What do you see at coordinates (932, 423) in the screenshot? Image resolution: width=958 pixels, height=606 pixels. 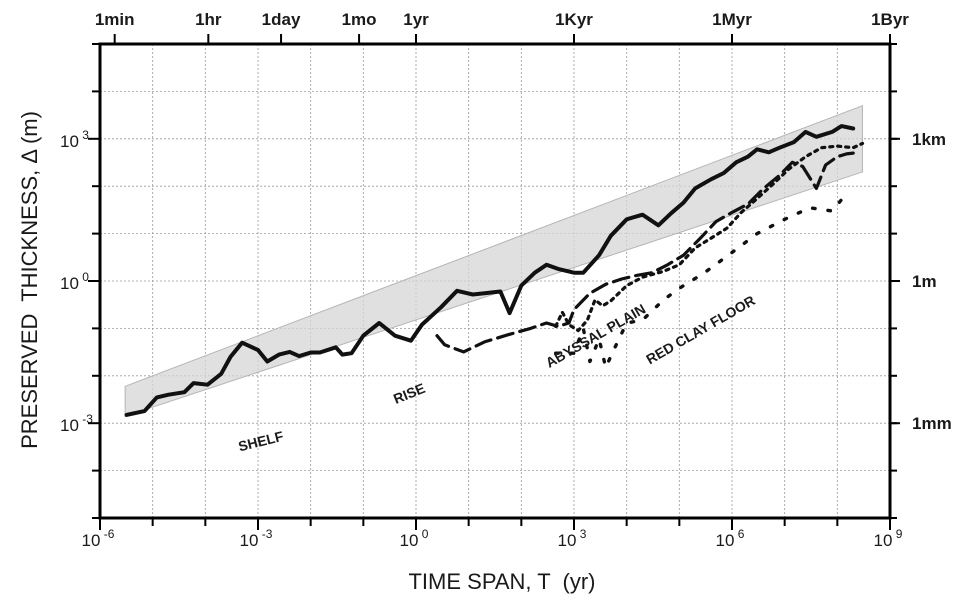 I see `right-tick-label: 1mm` at bounding box center [932, 423].